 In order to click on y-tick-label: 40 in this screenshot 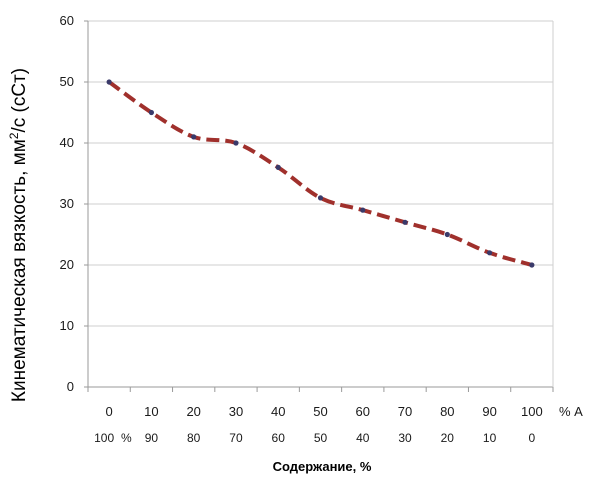, I will do `click(67, 142)`.